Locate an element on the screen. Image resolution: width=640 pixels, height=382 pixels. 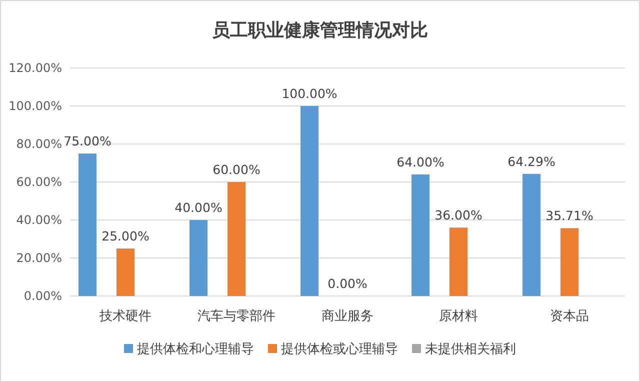
x-tick-label: 商业服务 is located at coordinates (348, 316).